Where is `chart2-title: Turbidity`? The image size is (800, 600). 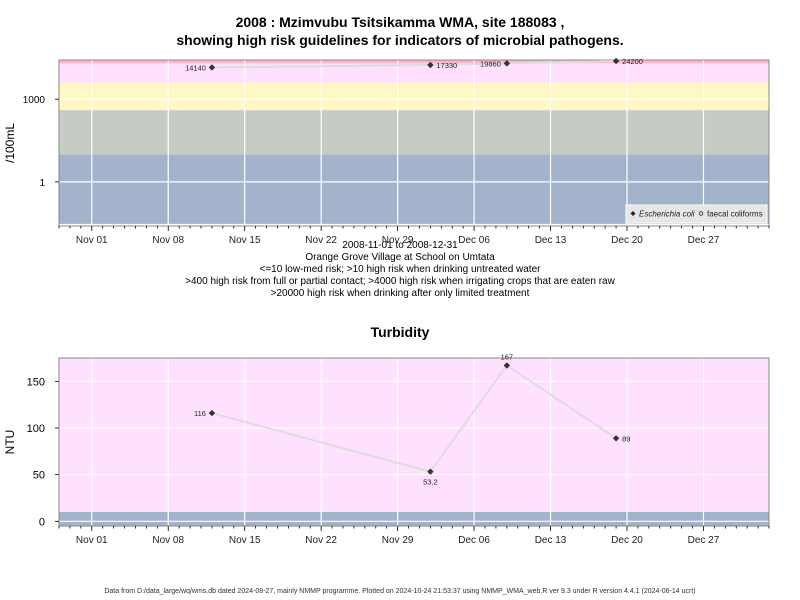 chart2-title: Turbidity is located at coordinates (400, 332).